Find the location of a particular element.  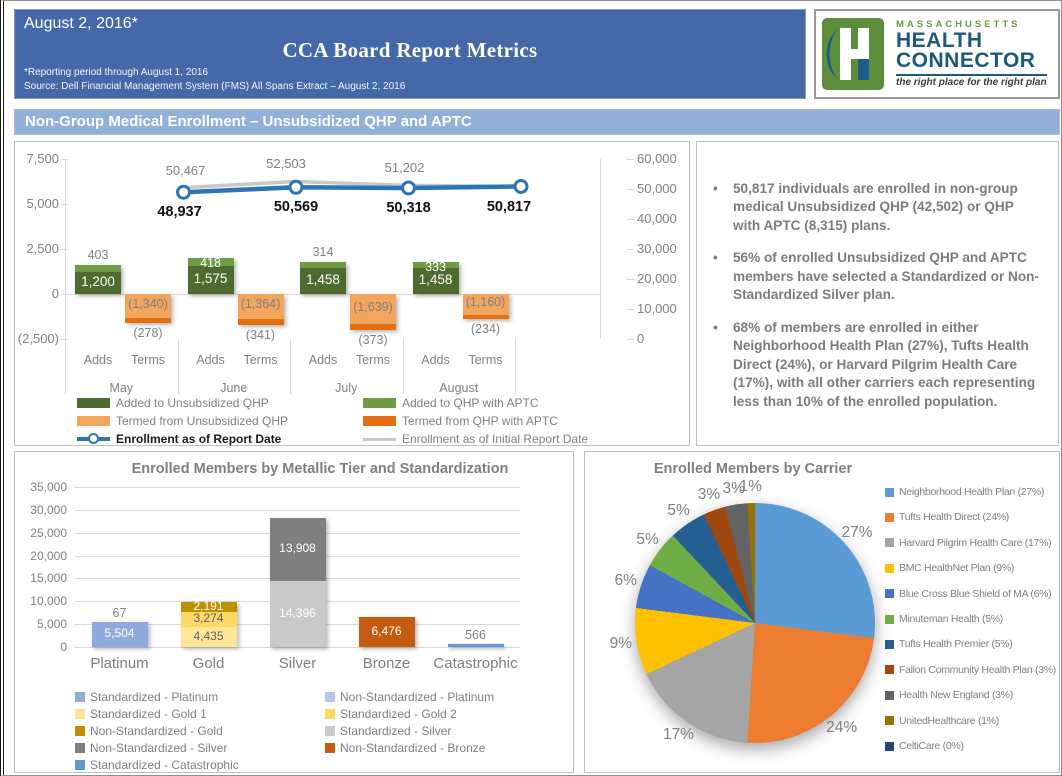

legend-label: Non-Standardized - Gold is located at coordinates (156, 730).